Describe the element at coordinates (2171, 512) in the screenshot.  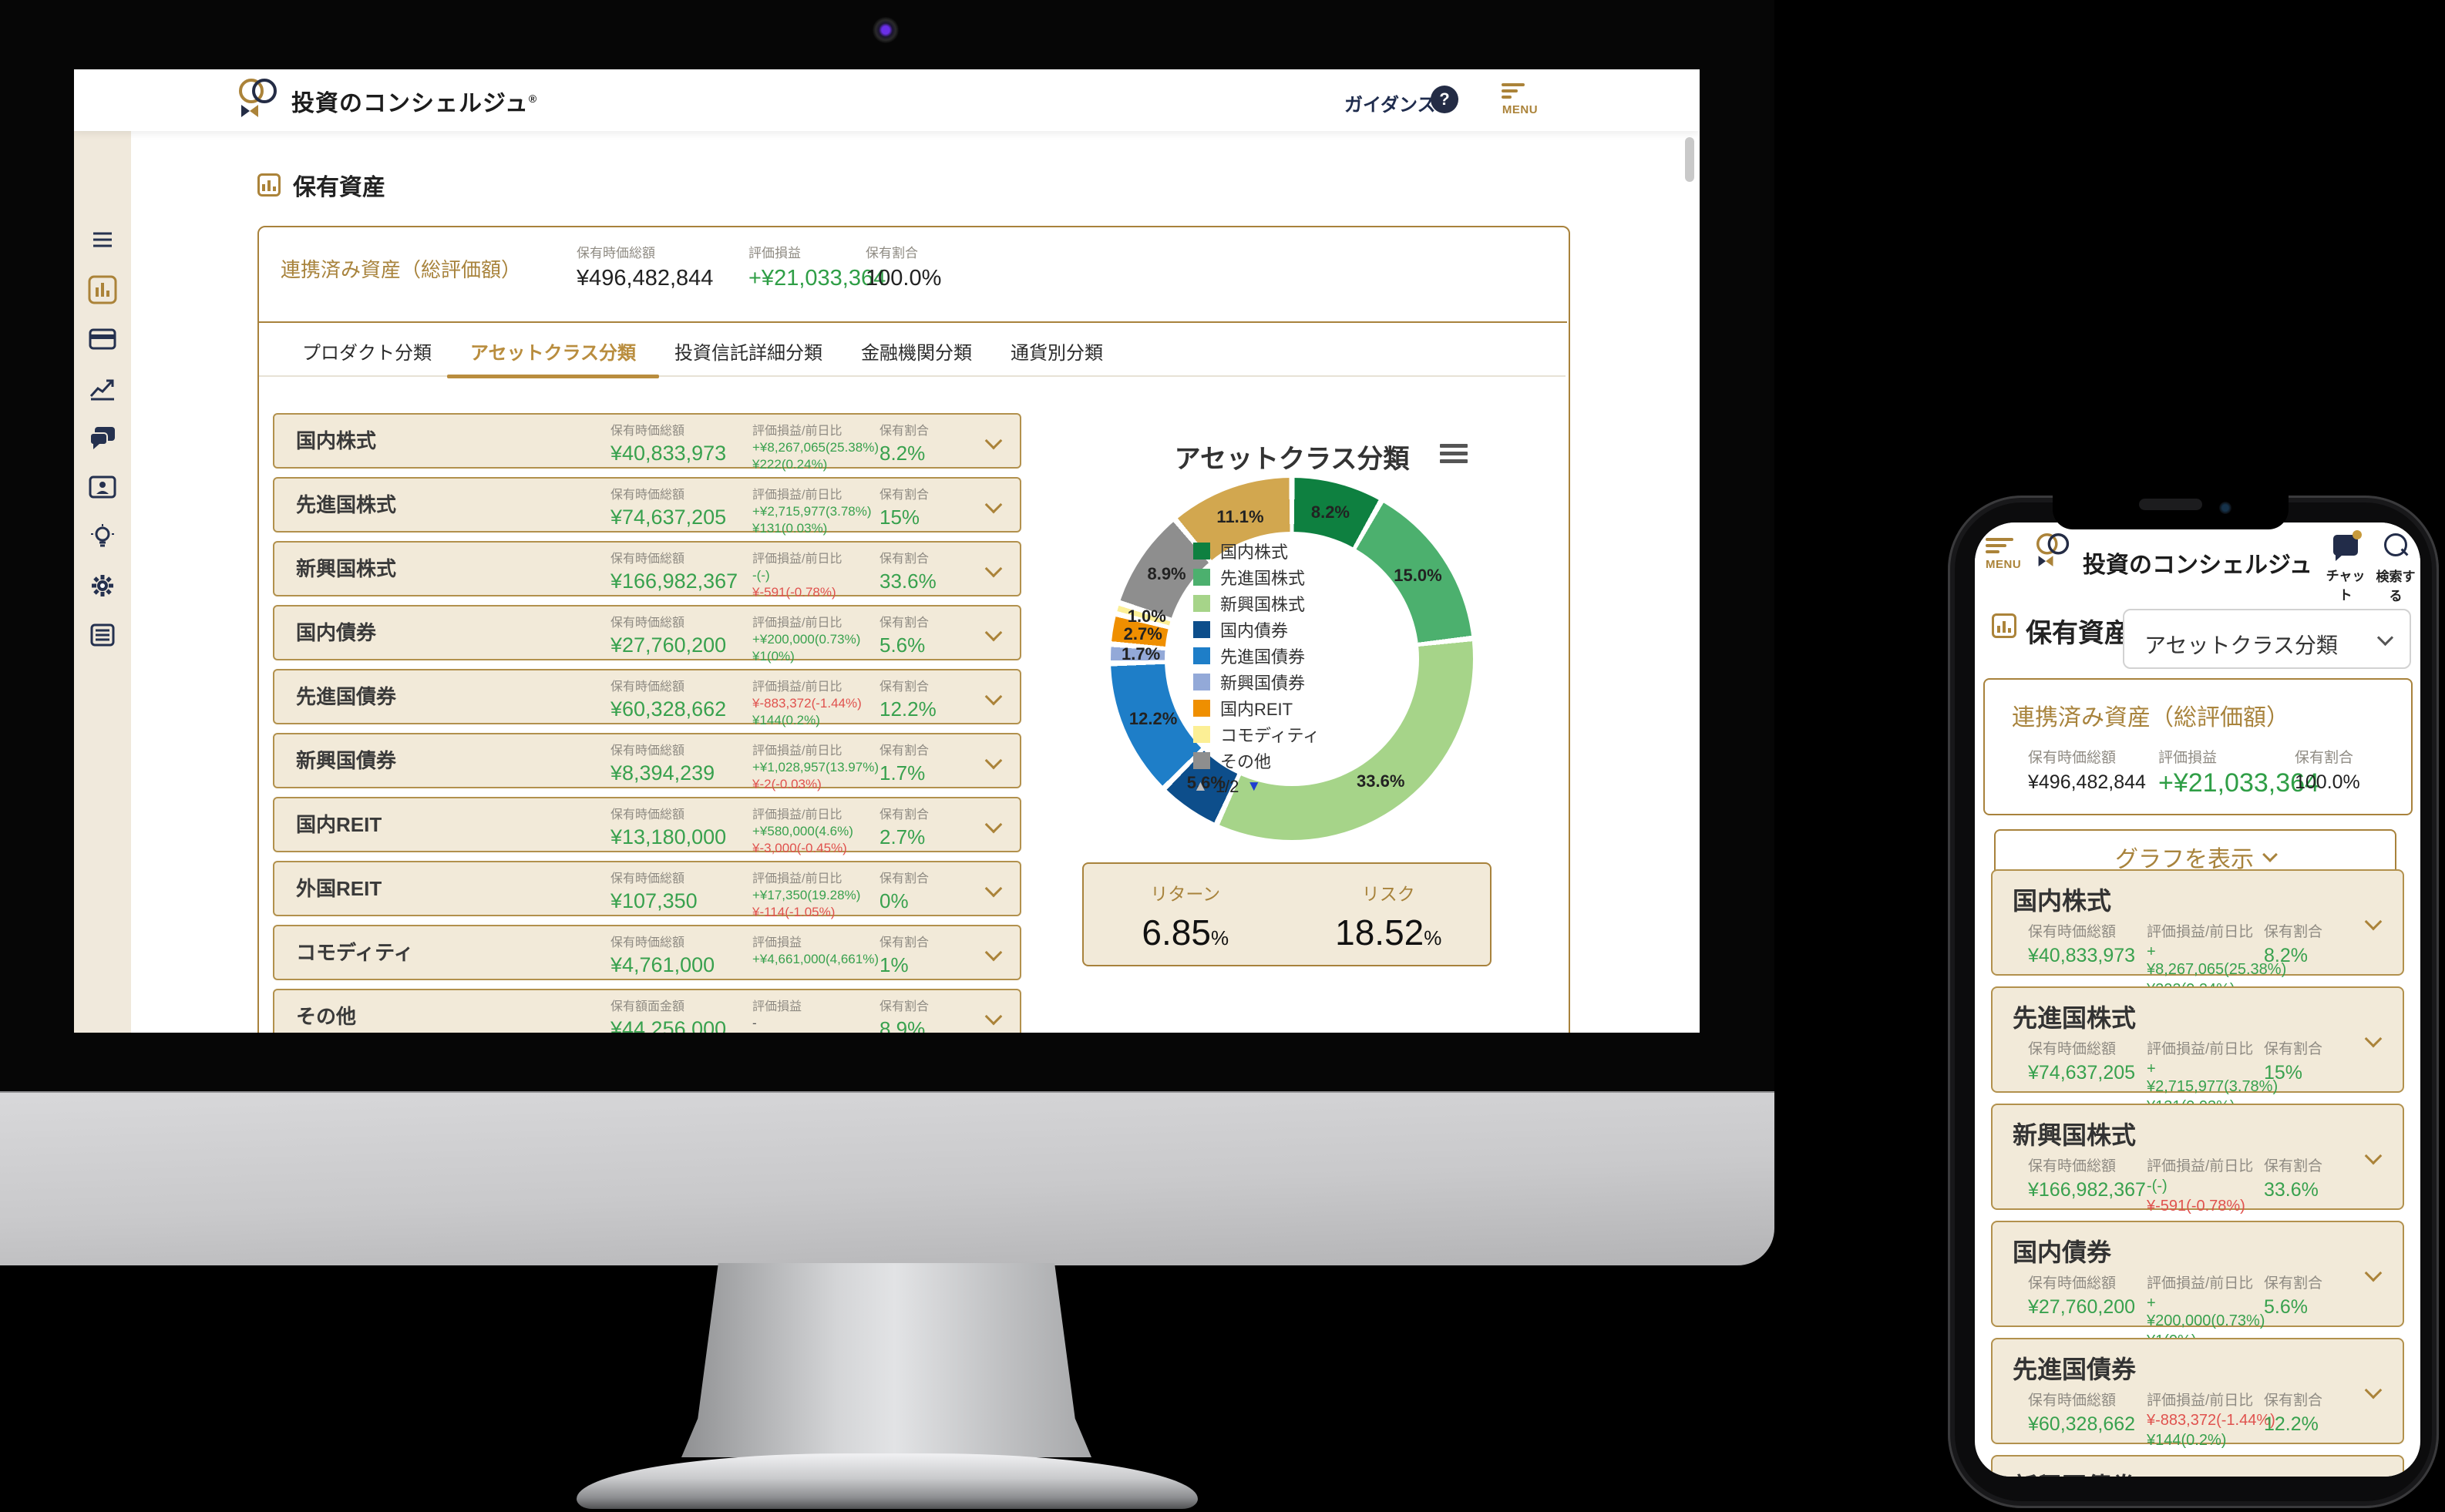
I see `phone-notch` at that location.